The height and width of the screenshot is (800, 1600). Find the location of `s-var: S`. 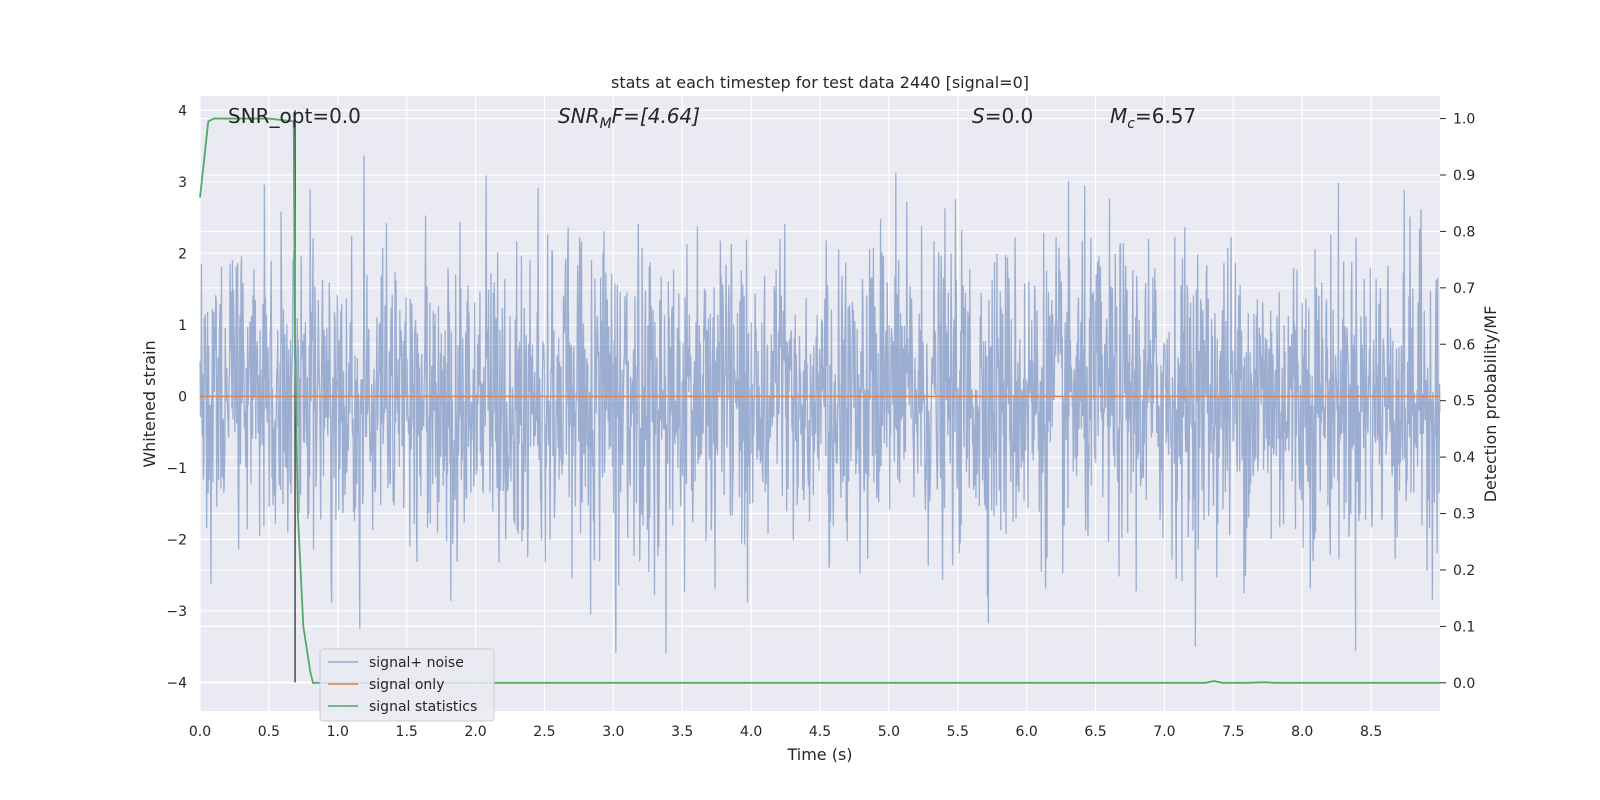

s-var: S is located at coordinates (978, 116).